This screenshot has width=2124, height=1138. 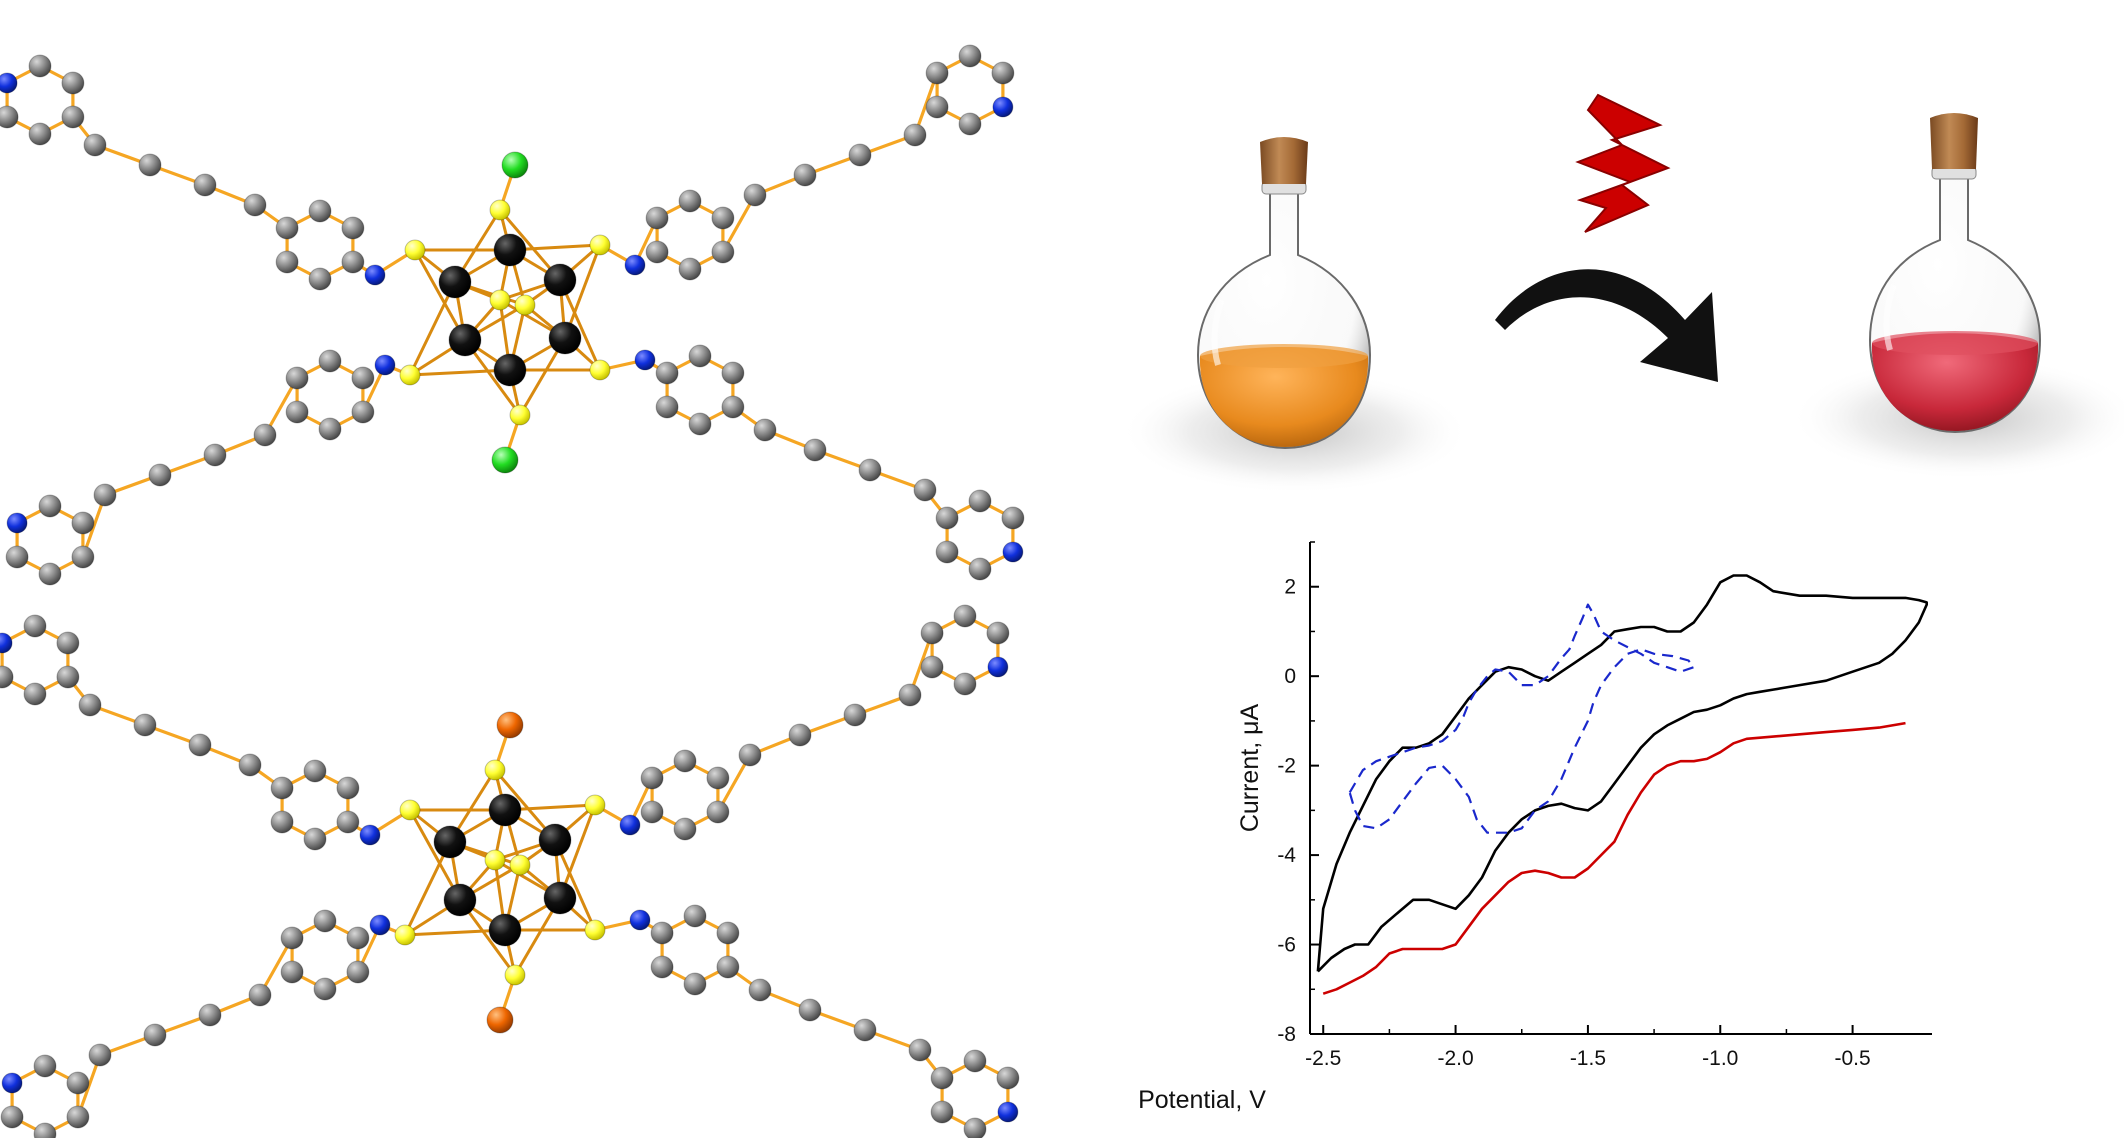 What do you see at coordinates (1957, 296) in the screenshot?
I see `flask-red-icon` at bounding box center [1957, 296].